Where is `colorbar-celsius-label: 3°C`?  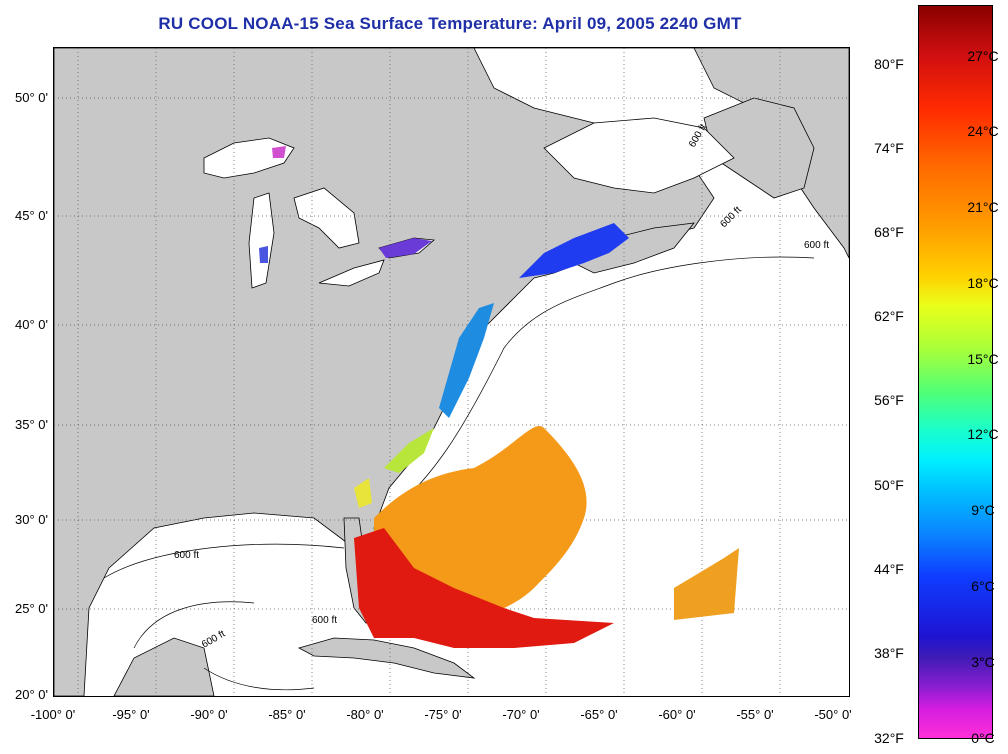
colorbar-celsius-label: 3°C is located at coordinates (983, 662).